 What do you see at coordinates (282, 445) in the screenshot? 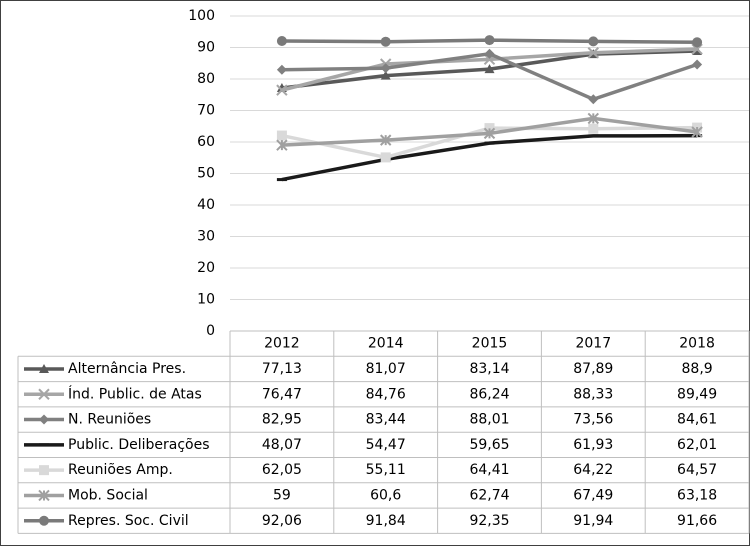
I see `table-cell: 48,07` at bounding box center [282, 445].